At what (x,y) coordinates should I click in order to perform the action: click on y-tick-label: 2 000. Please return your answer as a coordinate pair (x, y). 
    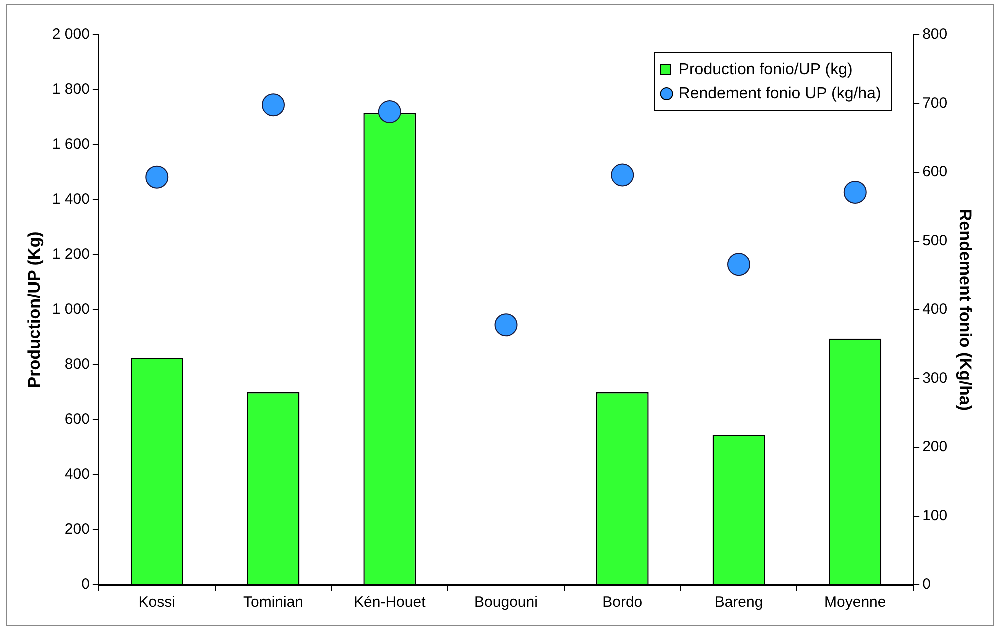
    Looking at the image, I should click on (71, 35).